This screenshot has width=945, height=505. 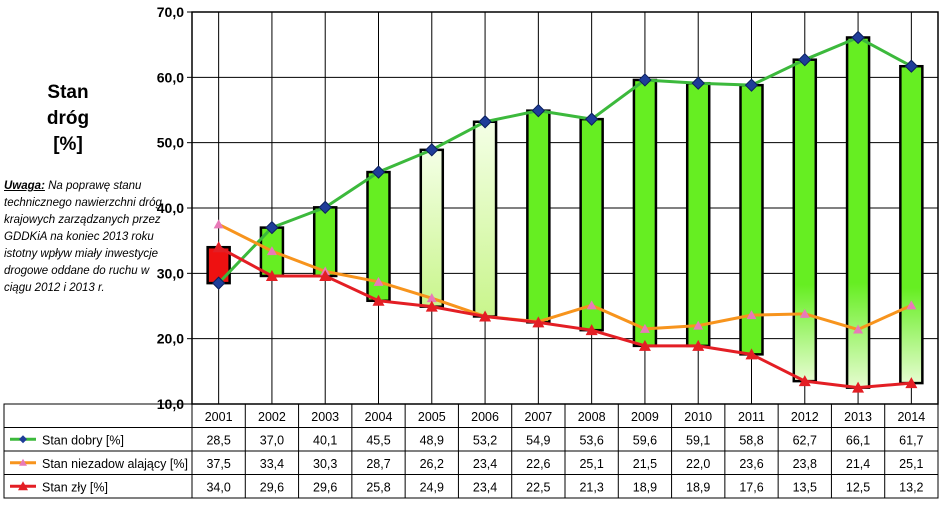 I want to click on data-table-cell: 34,0, so click(x=218, y=487).